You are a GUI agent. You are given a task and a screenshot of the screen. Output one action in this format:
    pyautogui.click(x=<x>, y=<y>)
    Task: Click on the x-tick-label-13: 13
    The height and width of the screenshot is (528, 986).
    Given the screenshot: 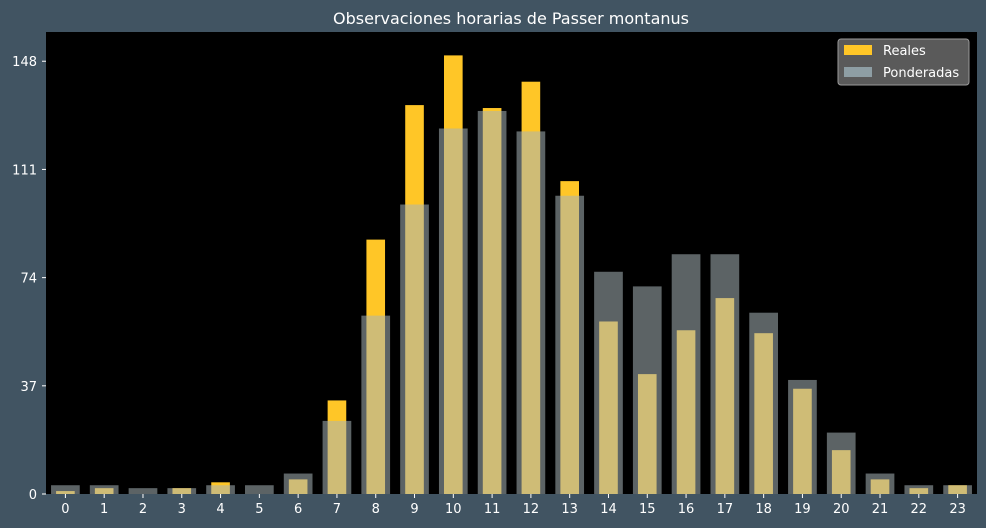 What is the action you would take?
    pyautogui.click(x=569, y=509)
    